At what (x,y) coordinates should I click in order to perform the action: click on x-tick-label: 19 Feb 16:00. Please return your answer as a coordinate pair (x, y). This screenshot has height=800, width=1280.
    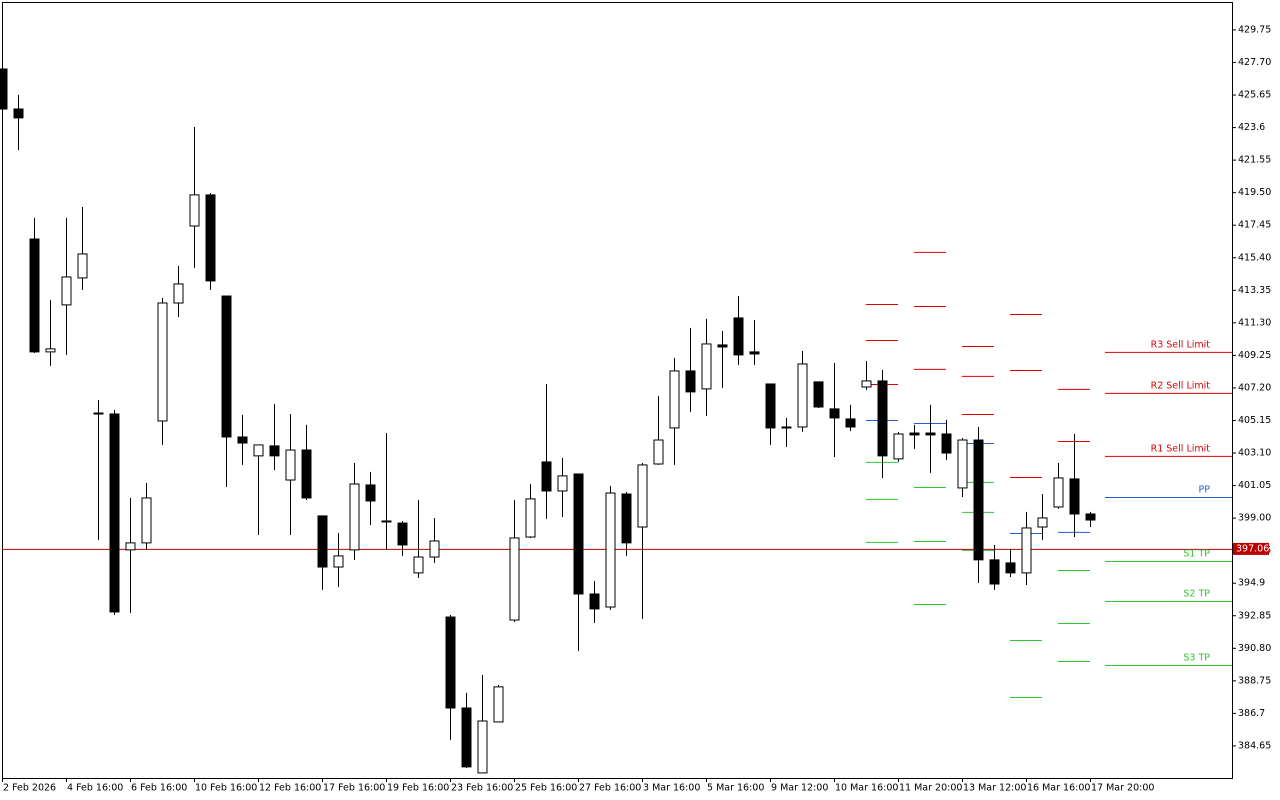
    Looking at the image, I should click on (418, 788).